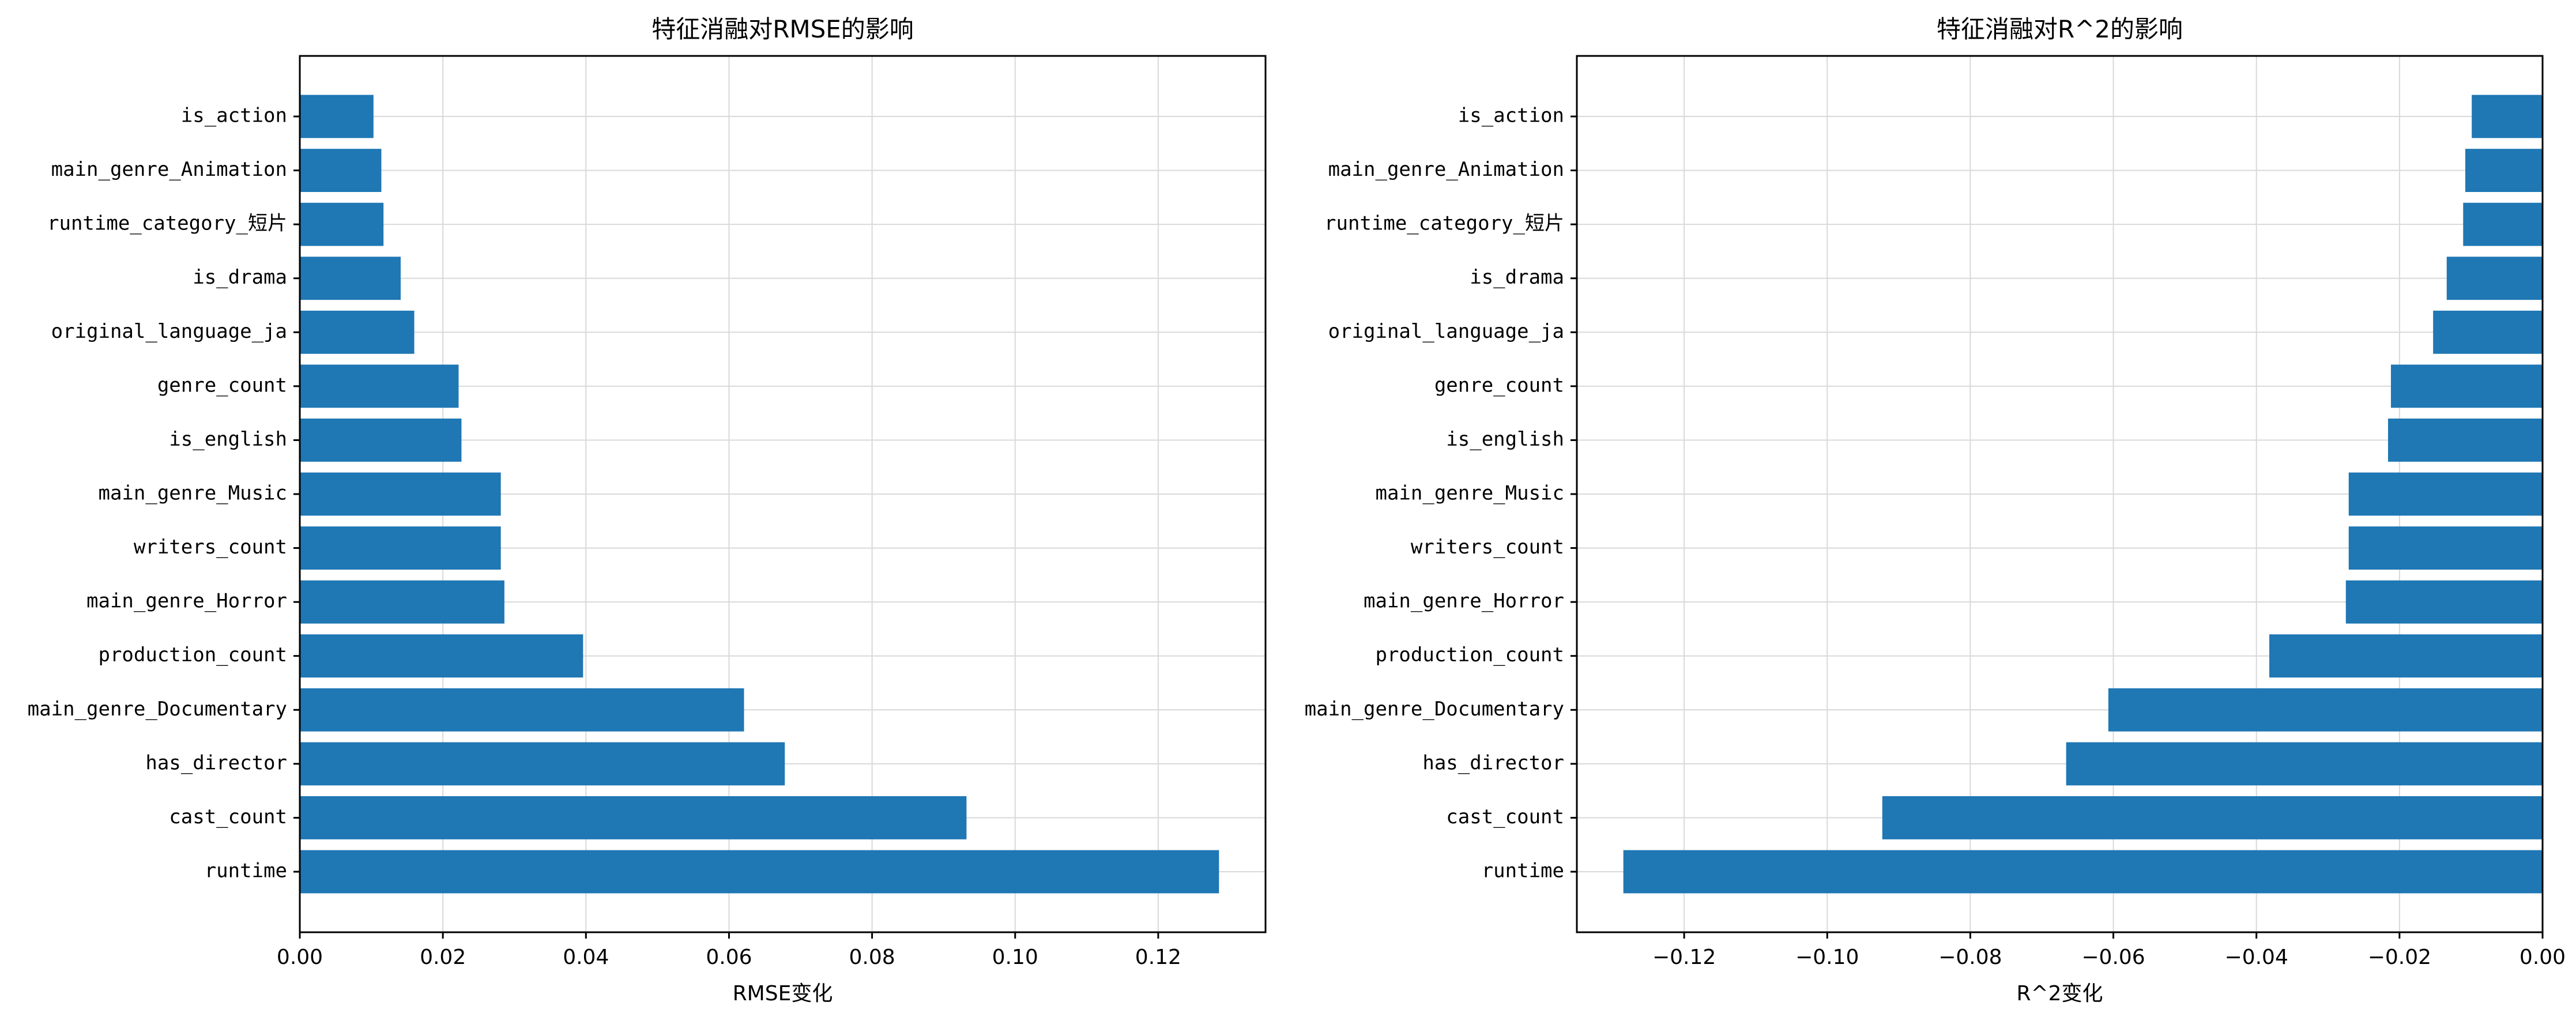  What do you see at coordinates (783, 994) in the screenshot?
I see `x-axis-label: RMSE变化` at bounding box center [783, 994].